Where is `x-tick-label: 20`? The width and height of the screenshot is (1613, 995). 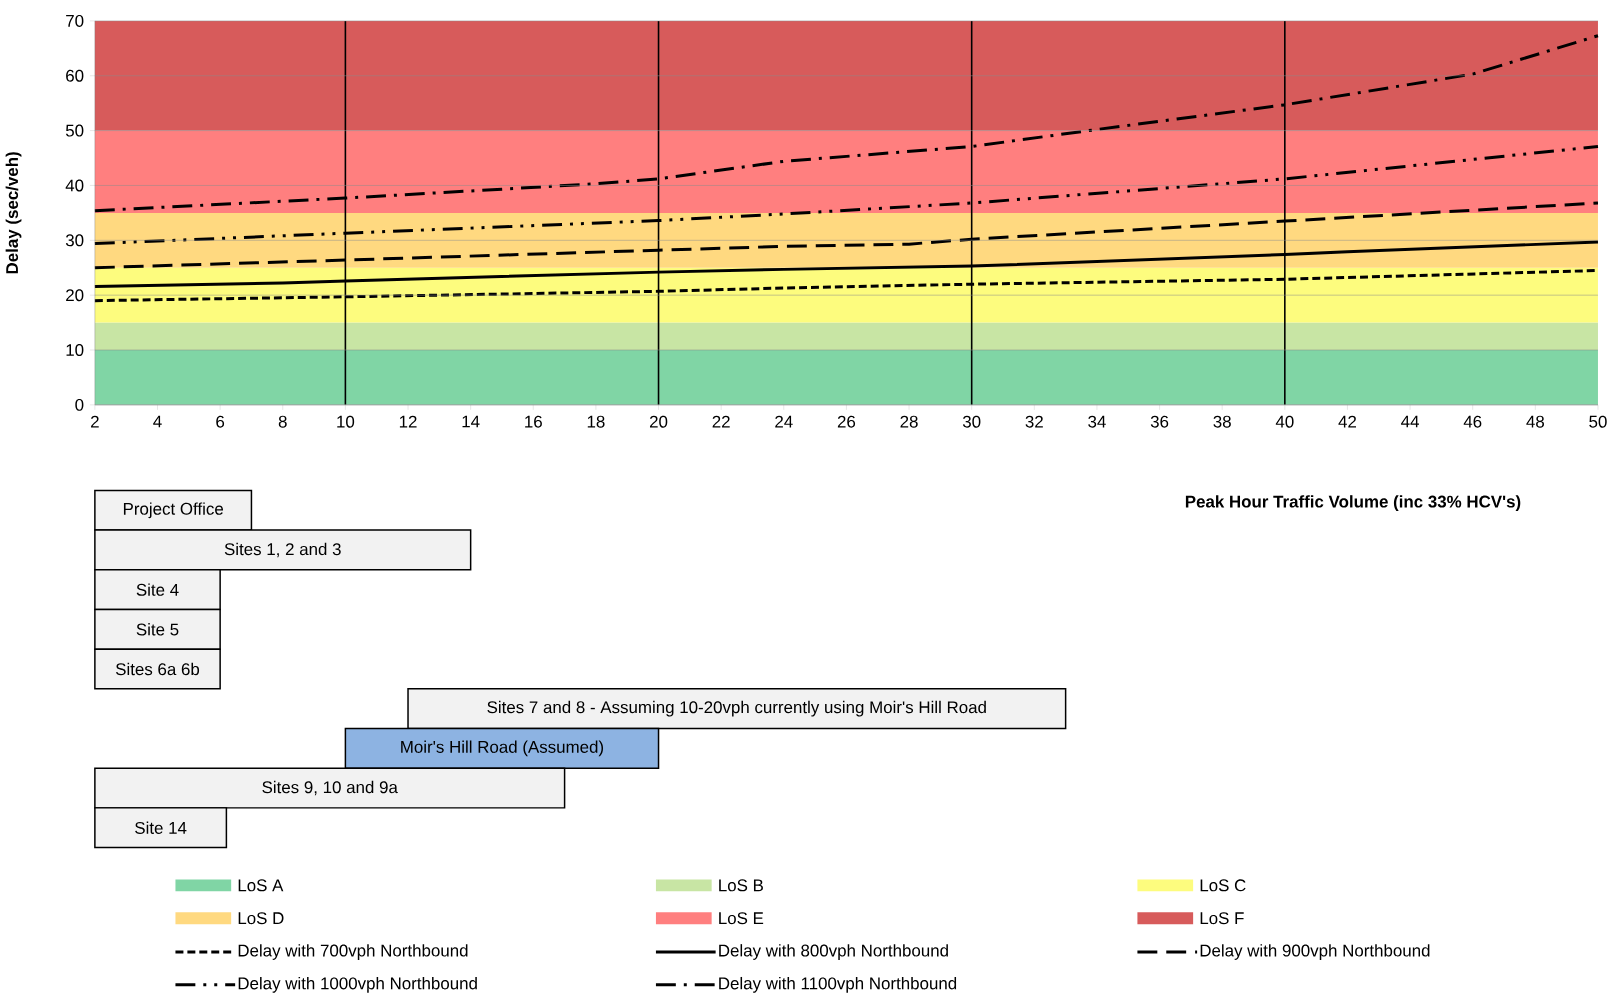
x-tick-label: 20 is located at coordinates (658, 421).